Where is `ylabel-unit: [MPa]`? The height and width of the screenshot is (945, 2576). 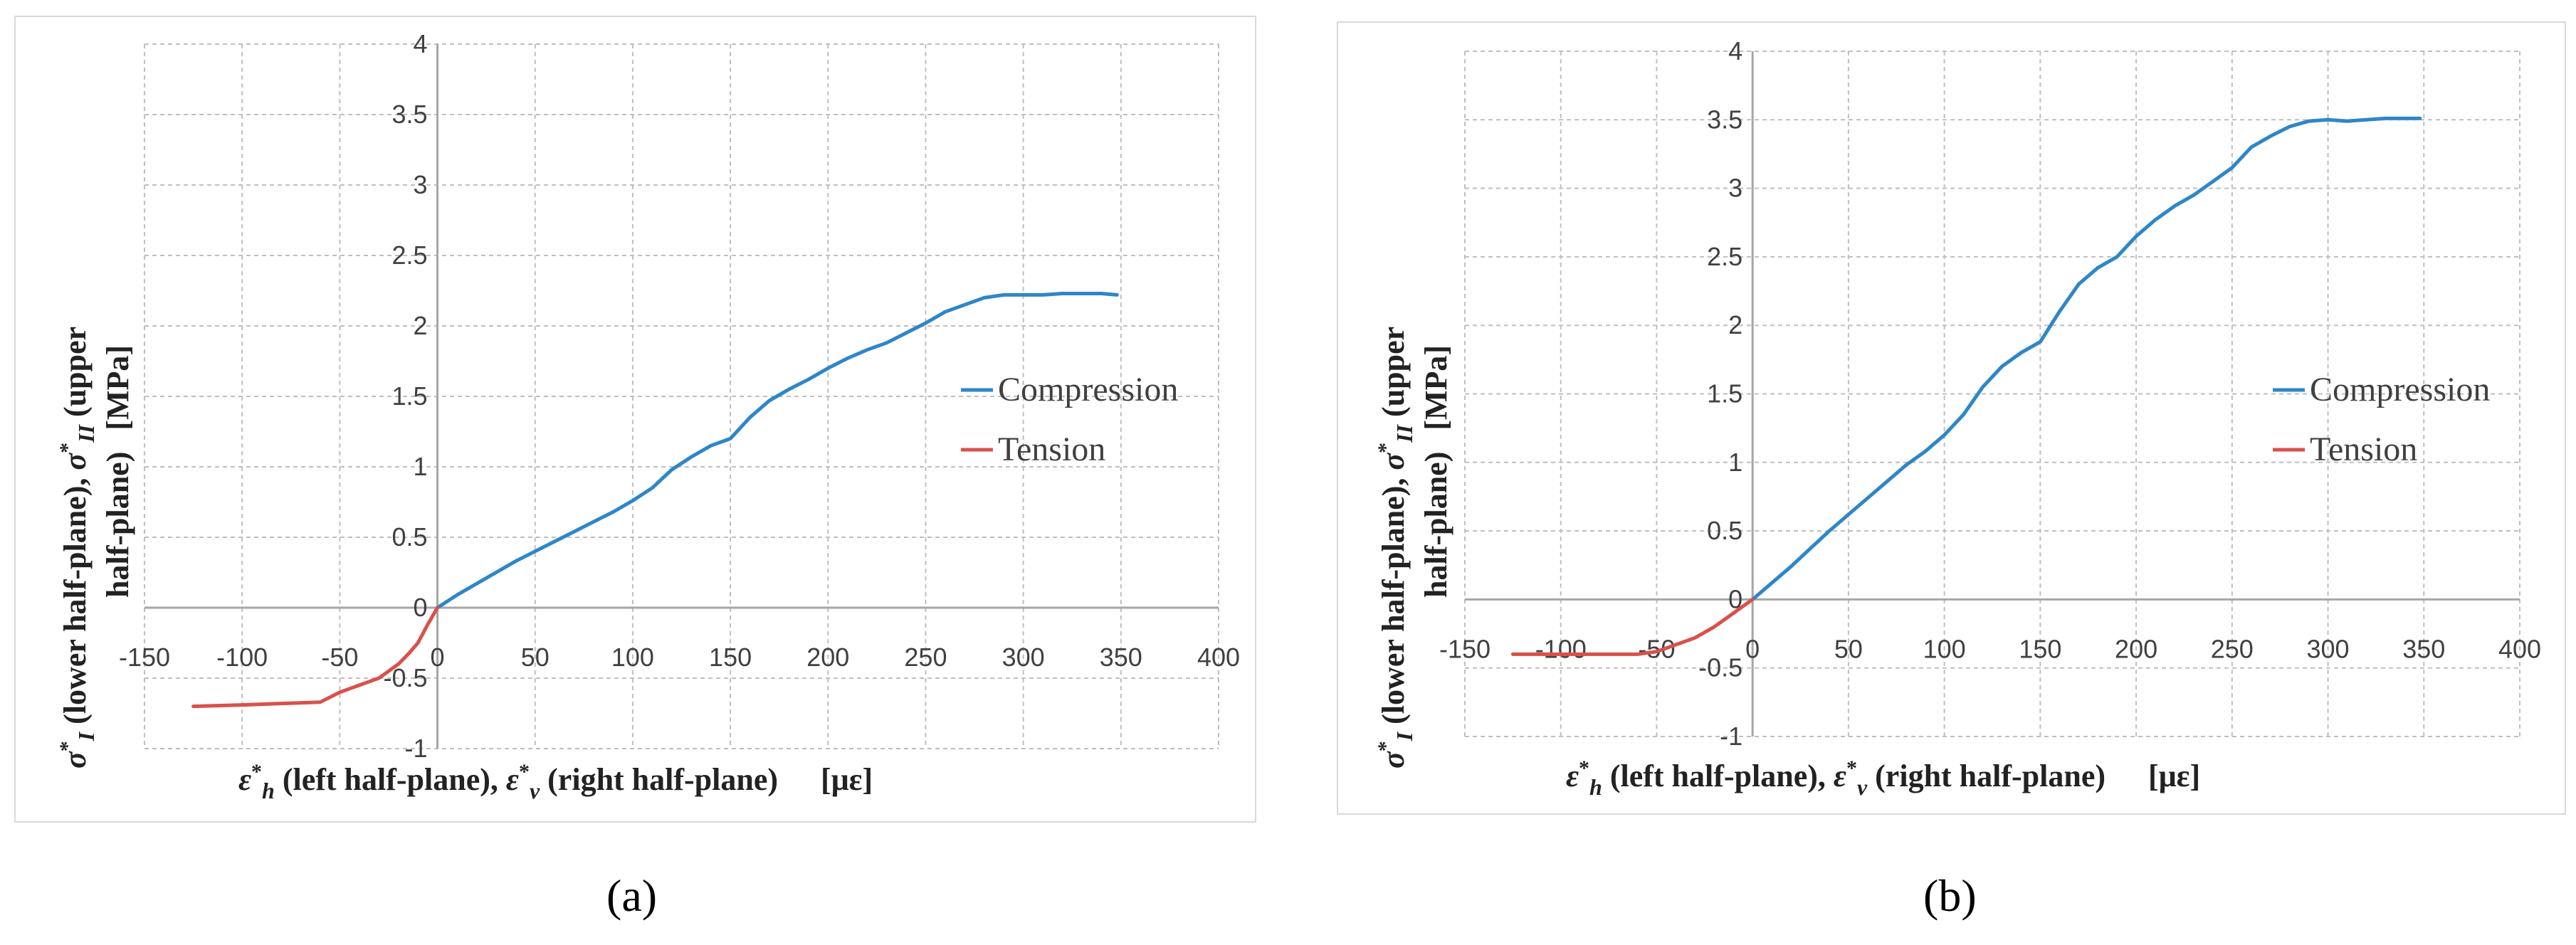
ylabel-unit: [MPa] is located at coordinates (117, 388).